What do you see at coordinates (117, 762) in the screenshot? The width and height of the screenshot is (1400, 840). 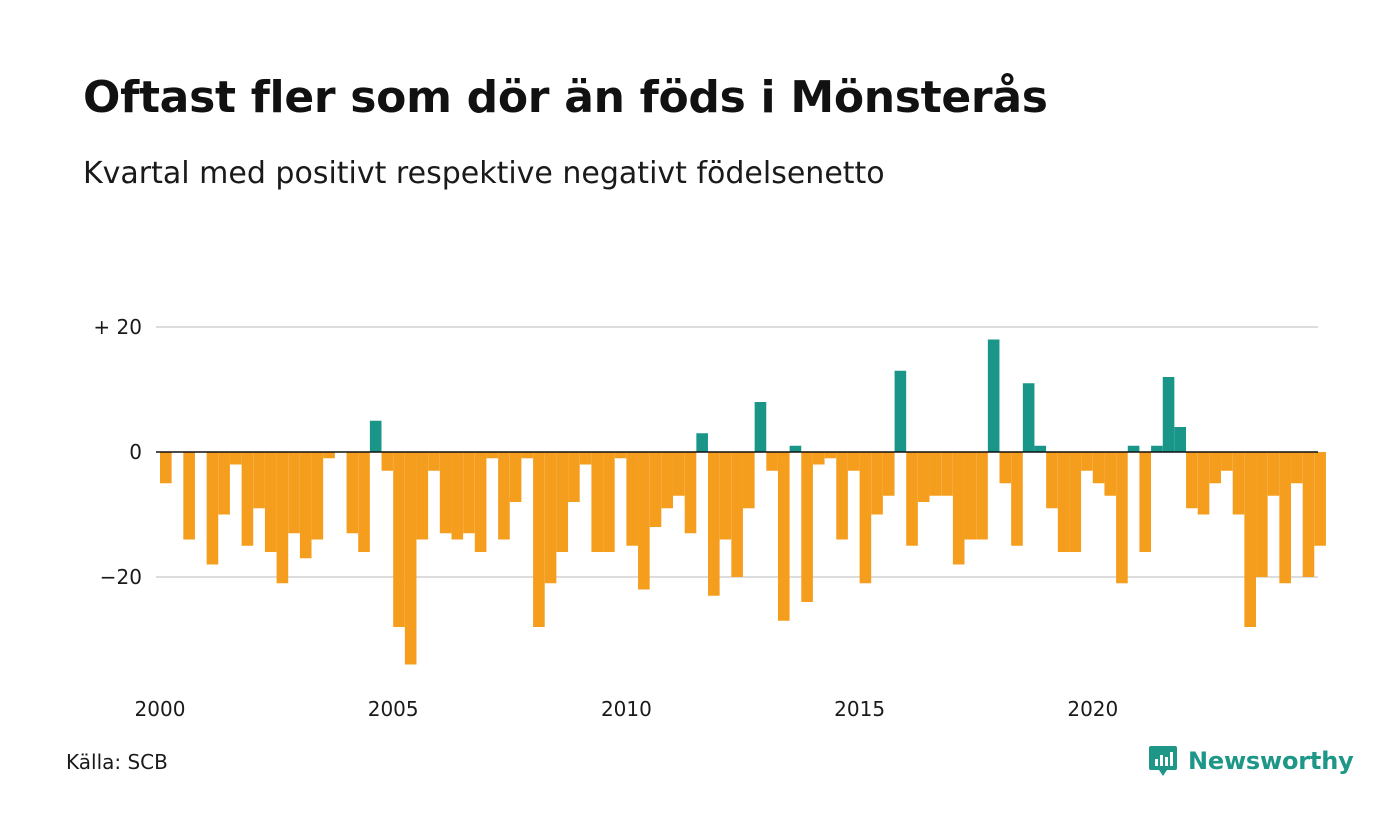 I see `source-note: Källa: SCB` at bounding box center [117, 762].